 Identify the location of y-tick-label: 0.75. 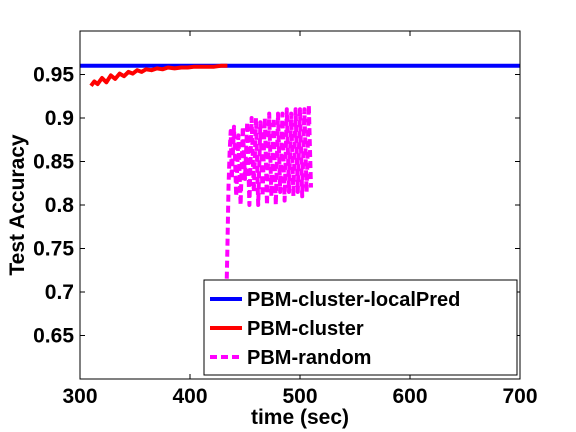
(53, 249).